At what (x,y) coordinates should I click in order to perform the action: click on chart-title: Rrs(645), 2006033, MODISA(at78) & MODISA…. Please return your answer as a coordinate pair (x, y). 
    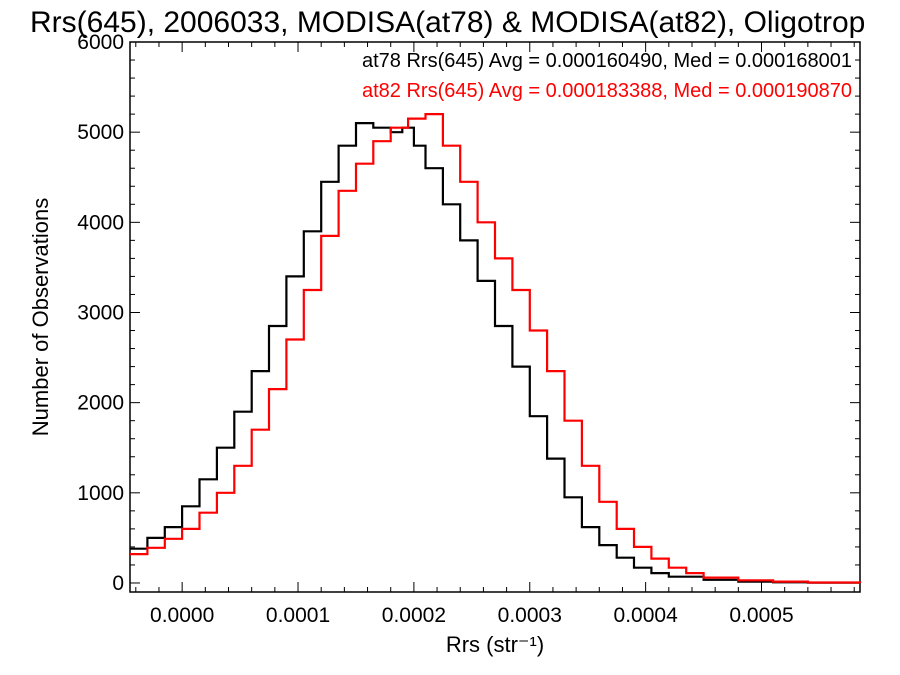
    Looking at the image, I should click on (447, 22).